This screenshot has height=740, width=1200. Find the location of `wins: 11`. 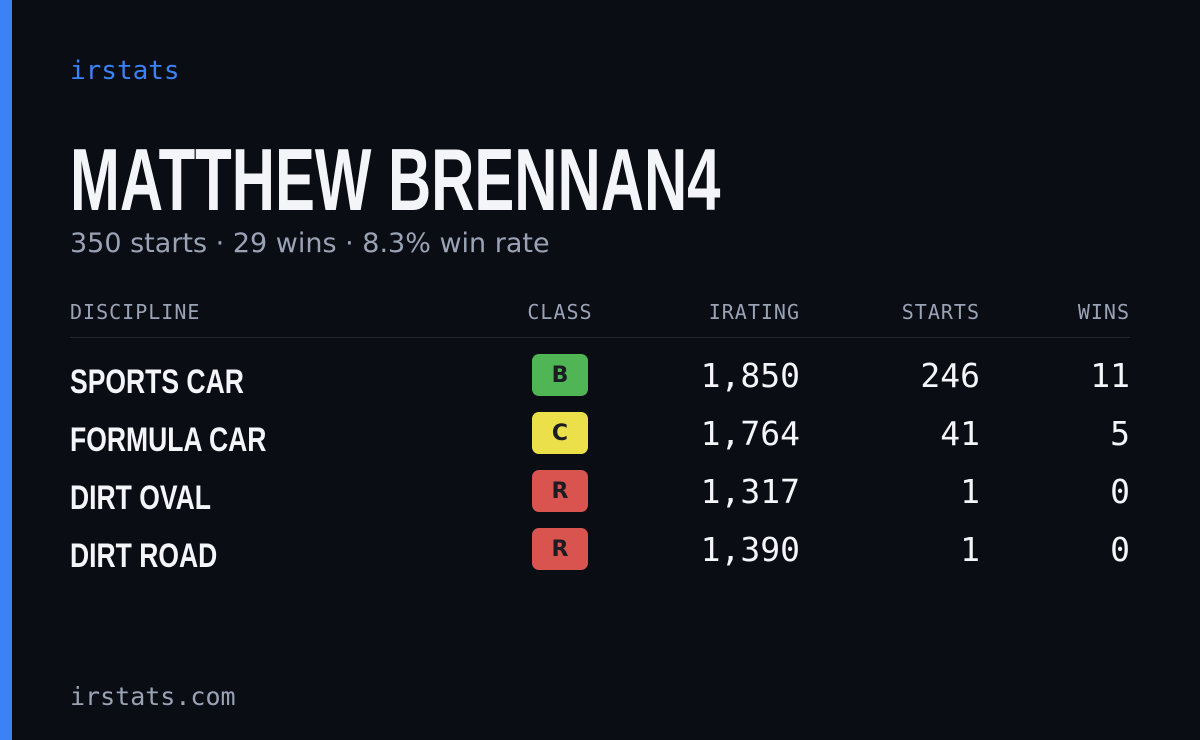

wins: 11 is located at coordinates (1110, 375).